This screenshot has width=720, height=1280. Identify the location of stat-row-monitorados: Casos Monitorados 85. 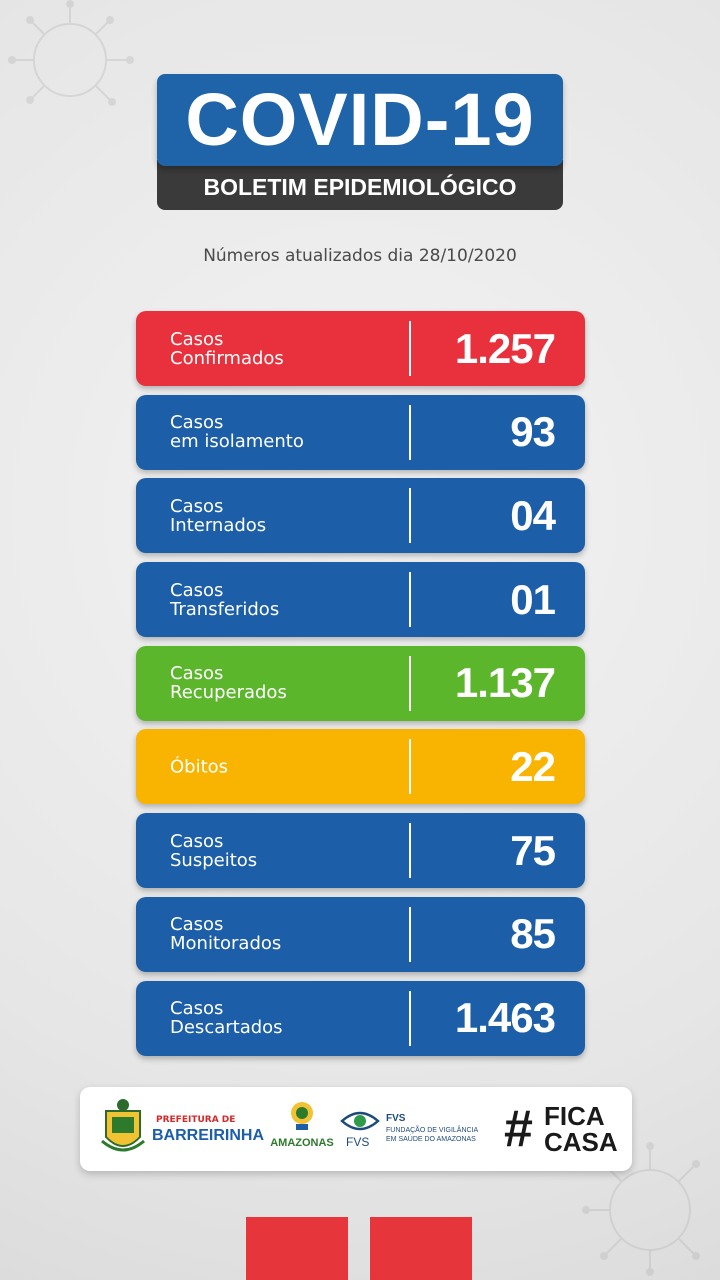
(360, 934).